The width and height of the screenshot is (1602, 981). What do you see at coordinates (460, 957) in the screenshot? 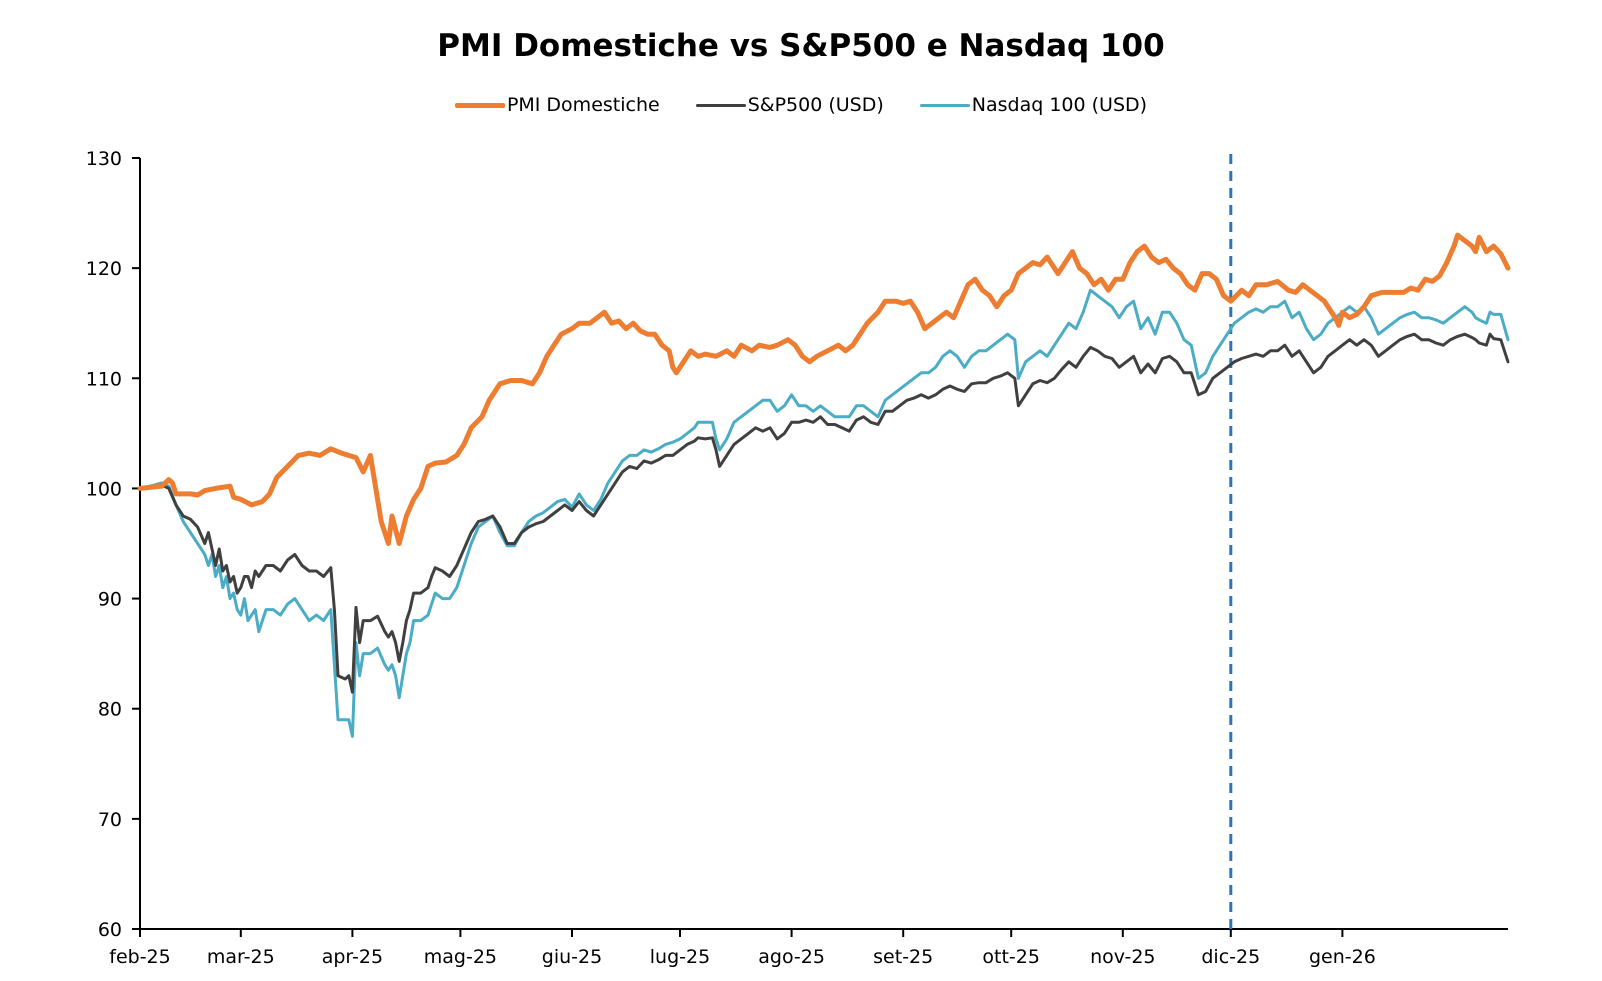
I see `x-tick-label: mag-25` at bounding box center [460, 957].